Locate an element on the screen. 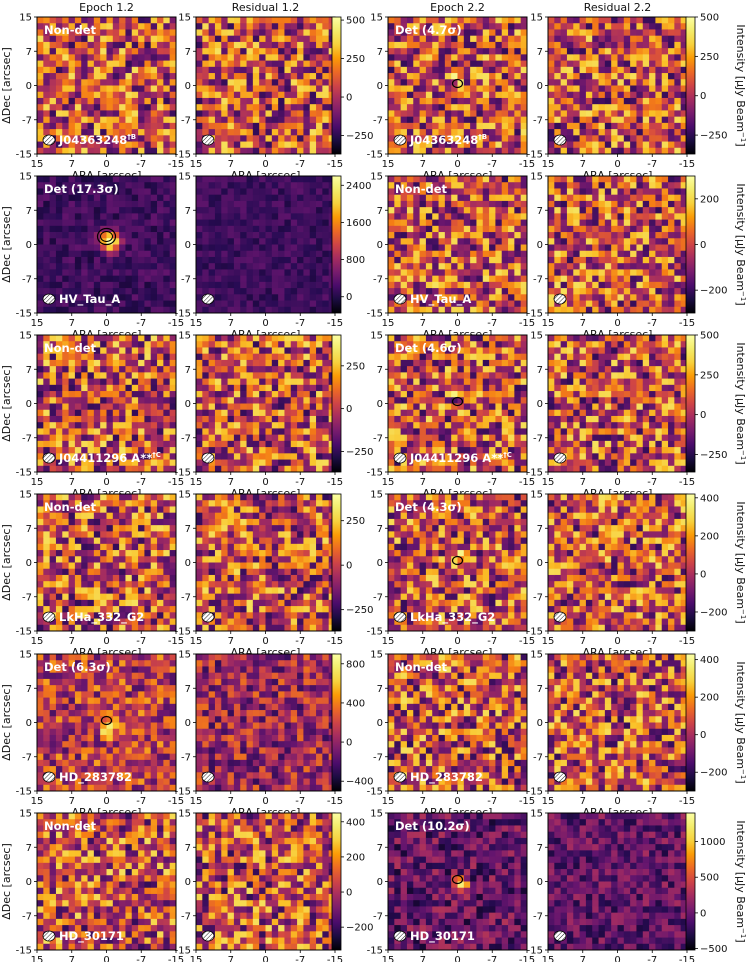 The height and width of the screenshot is (962, 747). x-tick-label: 15 is located at coordinates (196, 323).